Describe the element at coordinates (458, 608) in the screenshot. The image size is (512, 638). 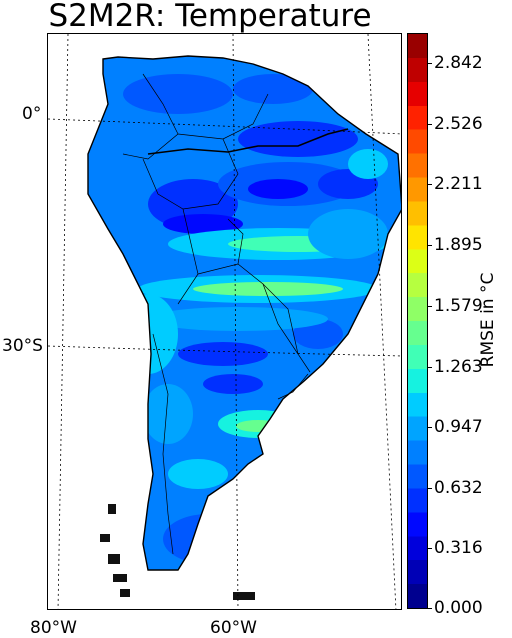
I see `colorbar-tick-label: 0.000` at that location.